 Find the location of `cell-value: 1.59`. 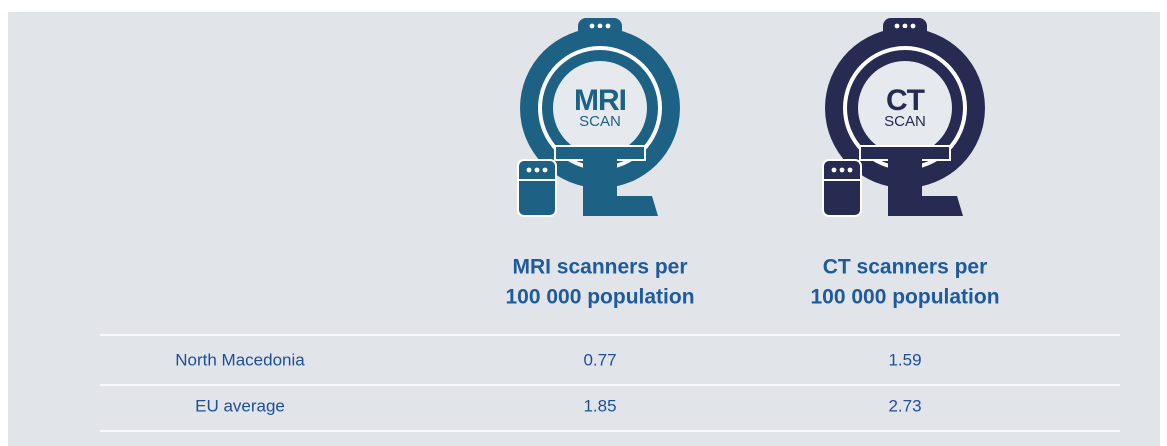

cell-value: 1.59 is located at coordinates (904, 359).